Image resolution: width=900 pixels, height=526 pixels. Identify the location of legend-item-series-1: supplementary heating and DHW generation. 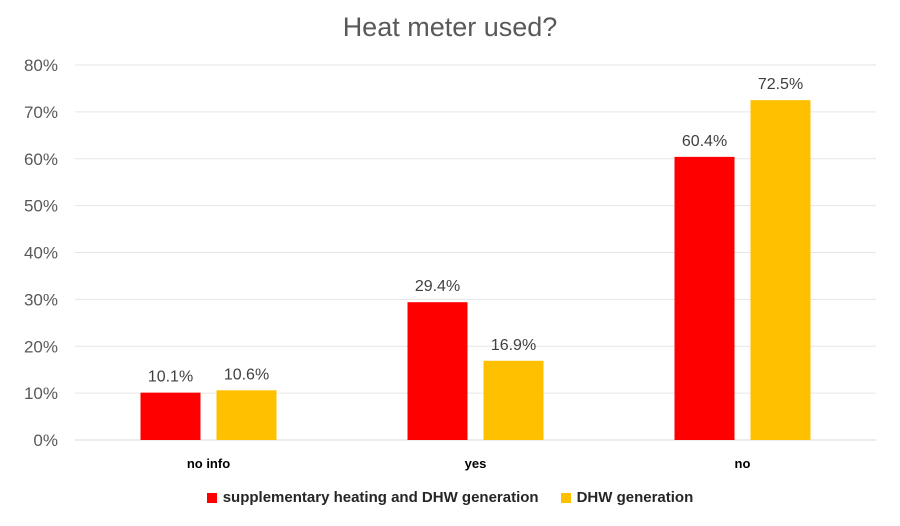
(372, 497).